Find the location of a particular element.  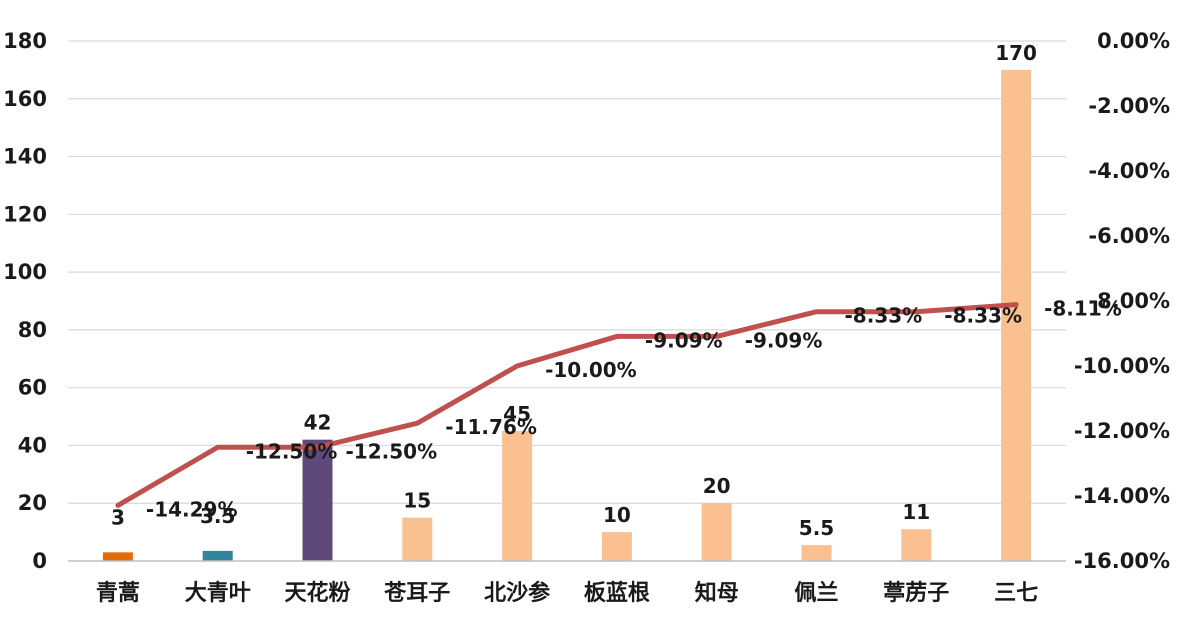

y-left-tick-label: 120 is located at coordinates (25, 214).